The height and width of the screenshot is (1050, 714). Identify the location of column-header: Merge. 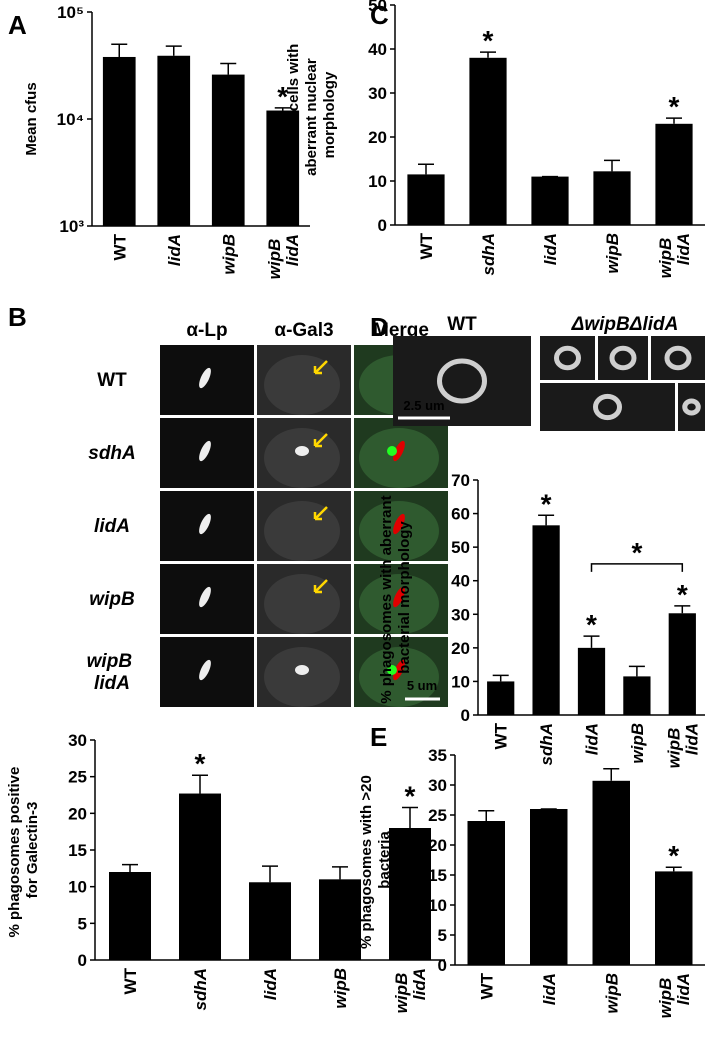
(401, 330).